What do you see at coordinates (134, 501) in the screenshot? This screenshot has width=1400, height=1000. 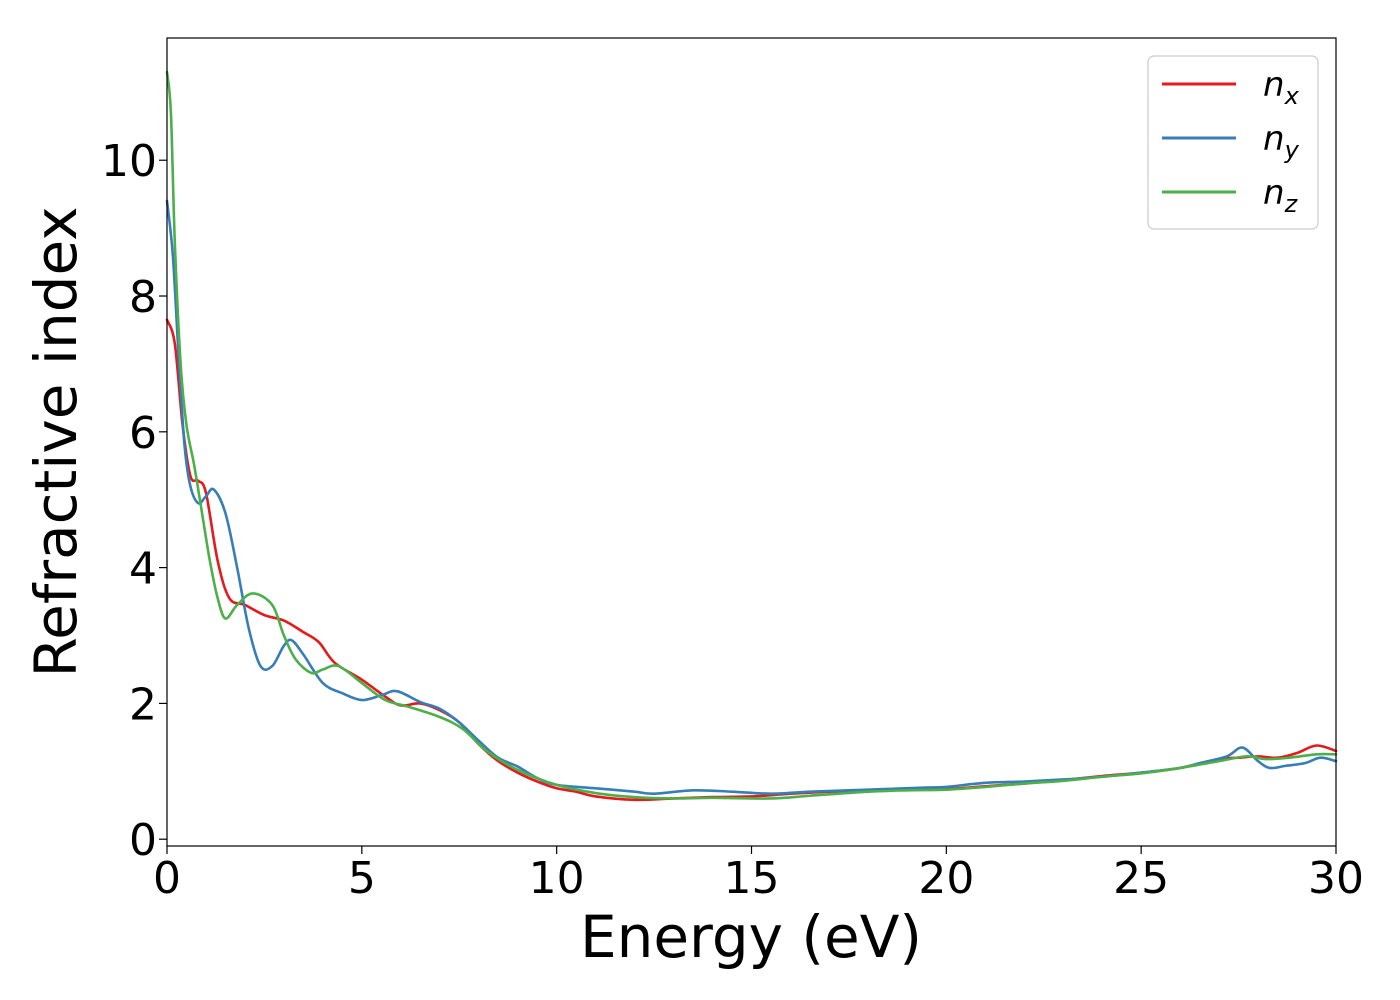 I see `y-axis: 0 2 4 6 8 10` at bounding box center [134, 501].